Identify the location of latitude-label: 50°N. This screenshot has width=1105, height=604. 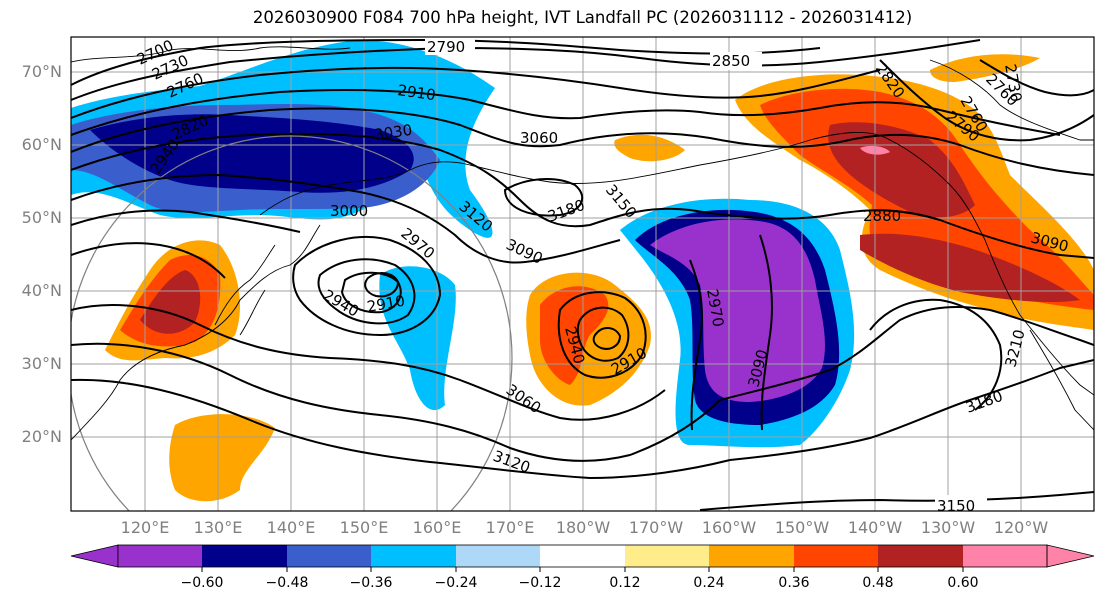
(41, 217).